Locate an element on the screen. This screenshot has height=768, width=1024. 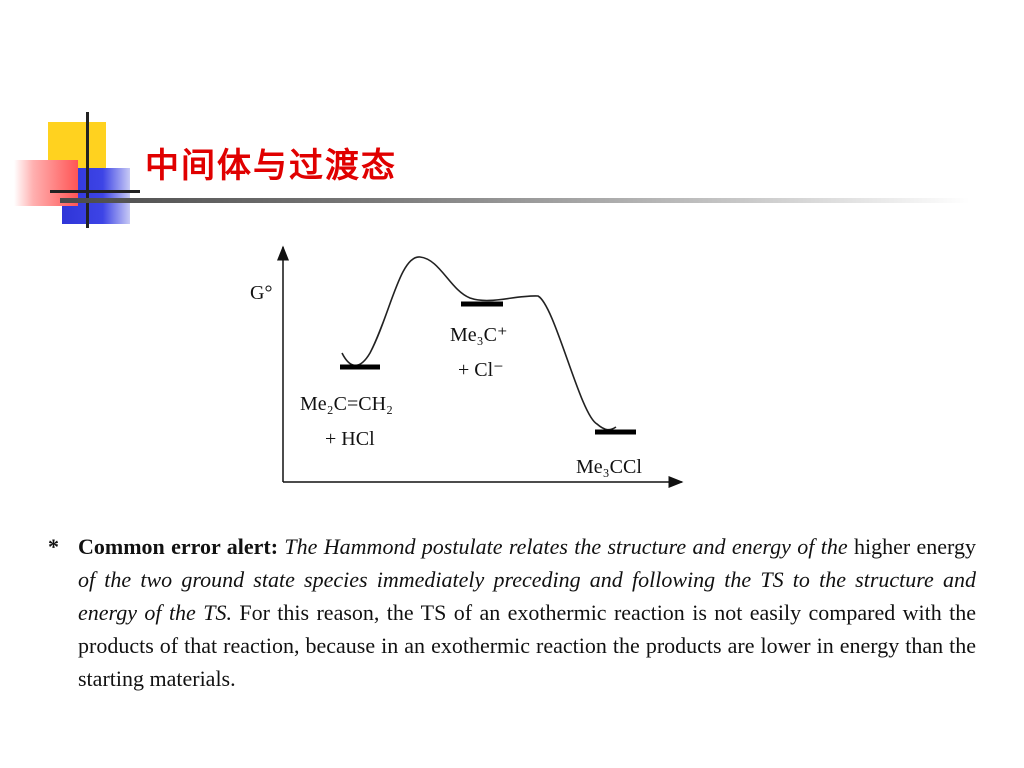
energy-diagram: G° Me₂C=CH₂ + HCl Me₃C⁺ + Cl⁻ Me₃CCl is located at coordinates (467, 366).